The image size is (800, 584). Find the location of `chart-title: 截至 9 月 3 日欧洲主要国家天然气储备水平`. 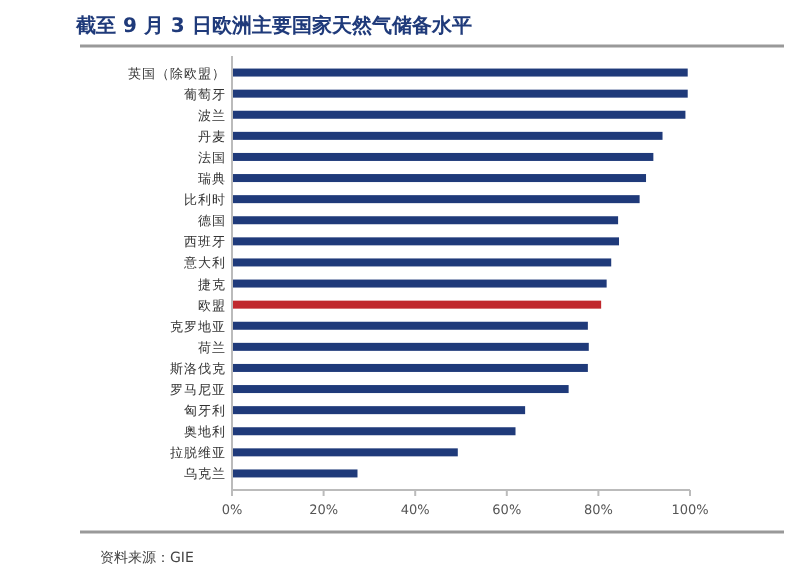

chart-title: 截至 9 月 3 日欧洲主要国家天然气储备水平 is located at coordinates (273, 26).